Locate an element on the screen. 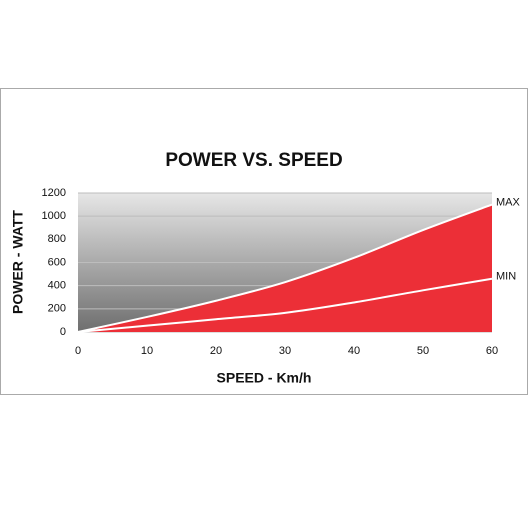 The image size is (528, 528). y-tick-label: 1200 is located at coordinates (54, 193).